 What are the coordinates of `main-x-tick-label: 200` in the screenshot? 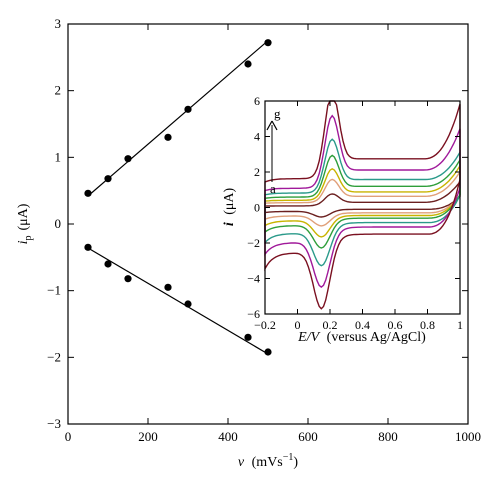 It's located at (148, 436).